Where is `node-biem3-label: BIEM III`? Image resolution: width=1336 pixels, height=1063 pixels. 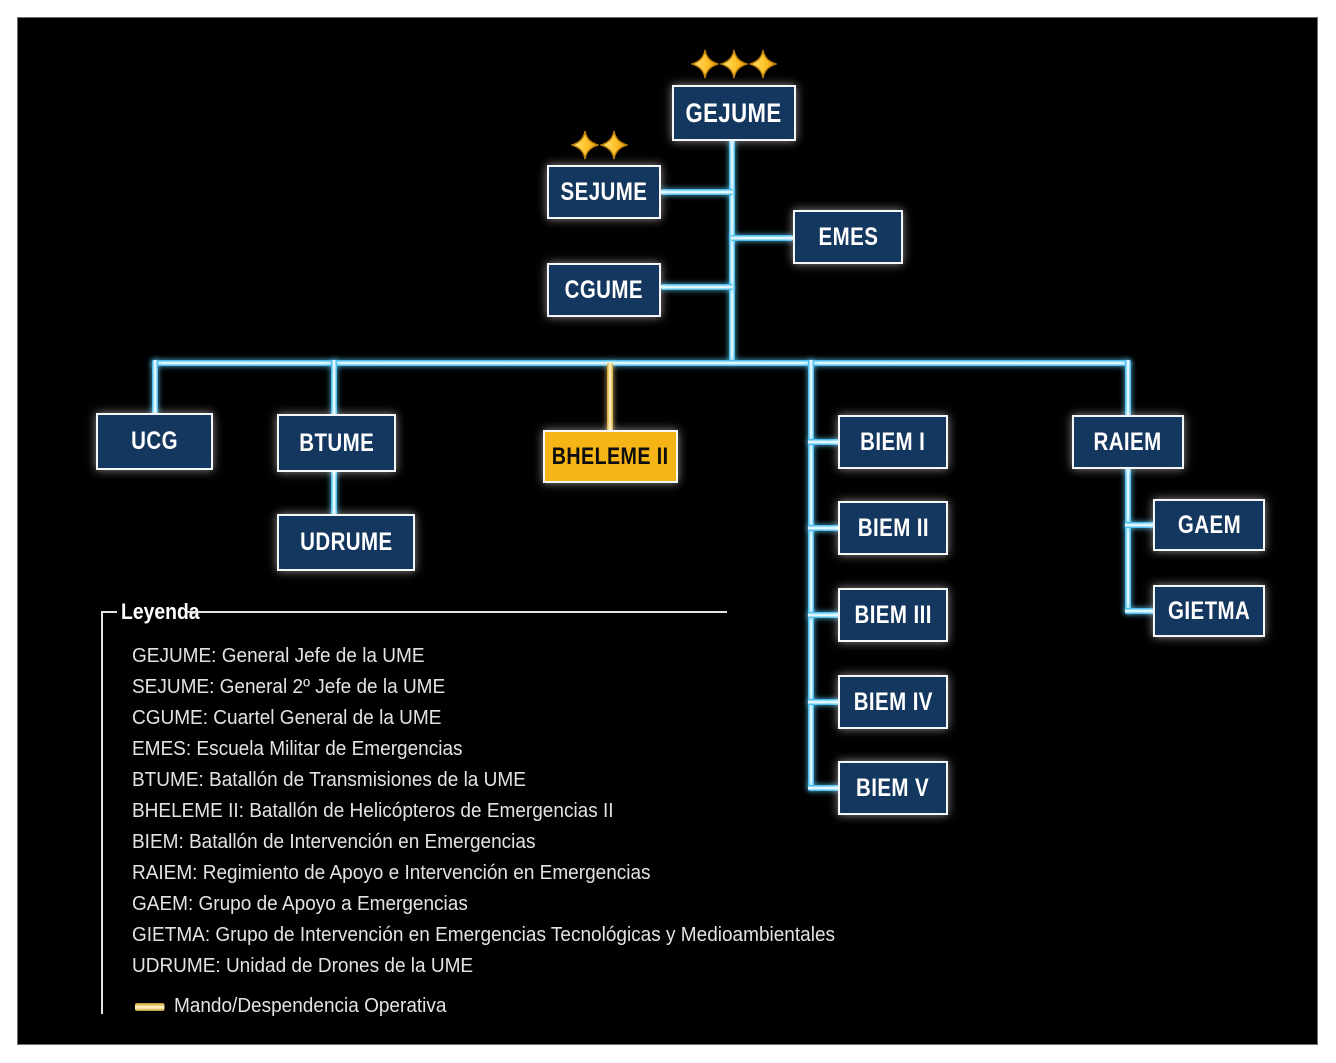 node-biem3-label: BIEM III is located at coordinates (893, 614).